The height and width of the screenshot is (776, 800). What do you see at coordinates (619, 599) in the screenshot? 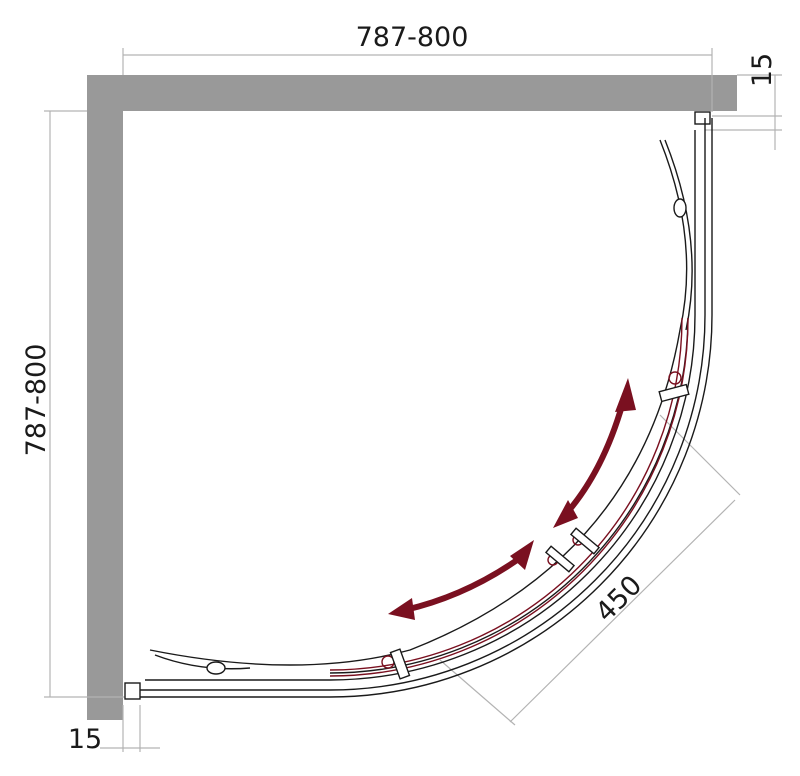
I see `door-width-label: 450` at bounding box center [619, 599].